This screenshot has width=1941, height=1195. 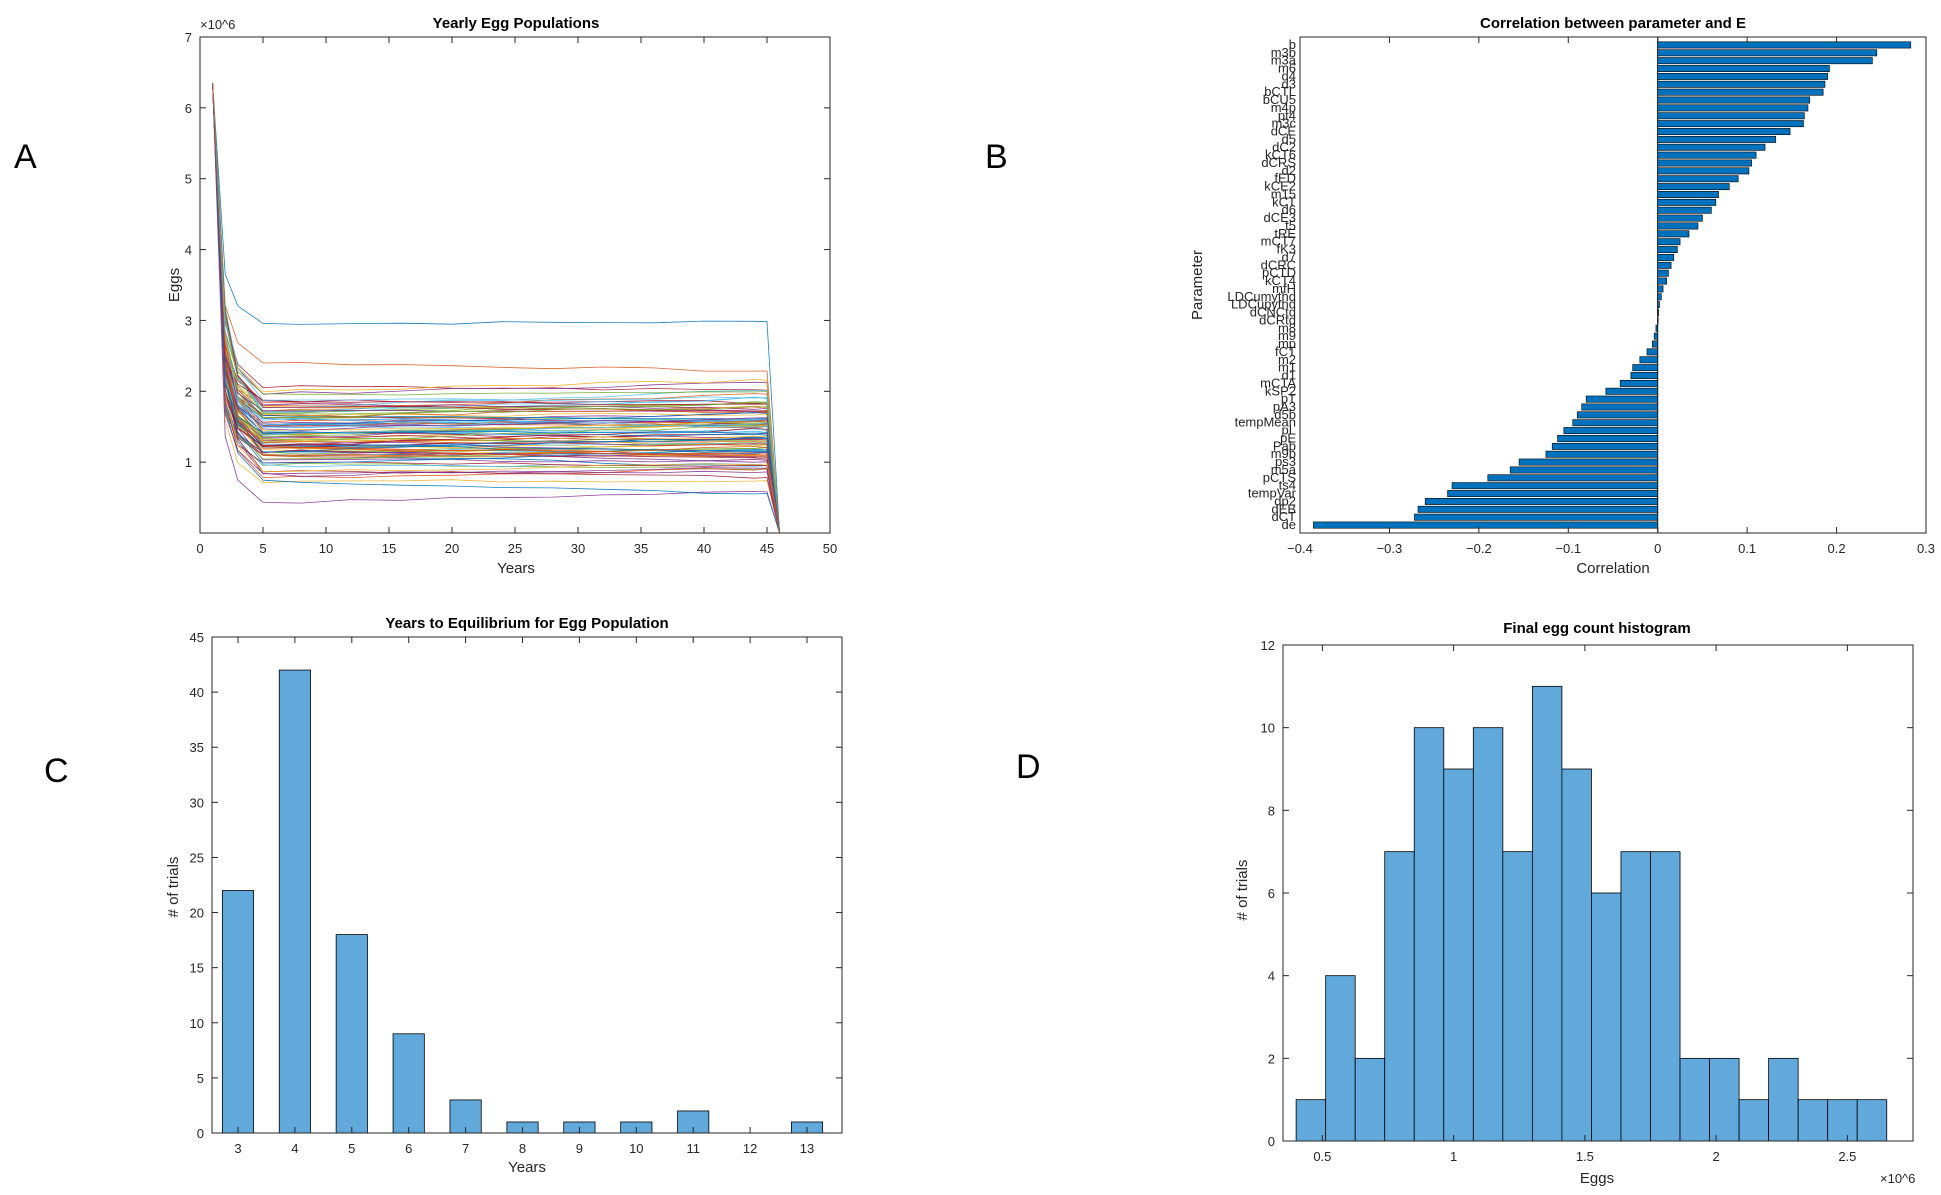 I want to click on x-tick-label: 45, so click(x=767, y=548).